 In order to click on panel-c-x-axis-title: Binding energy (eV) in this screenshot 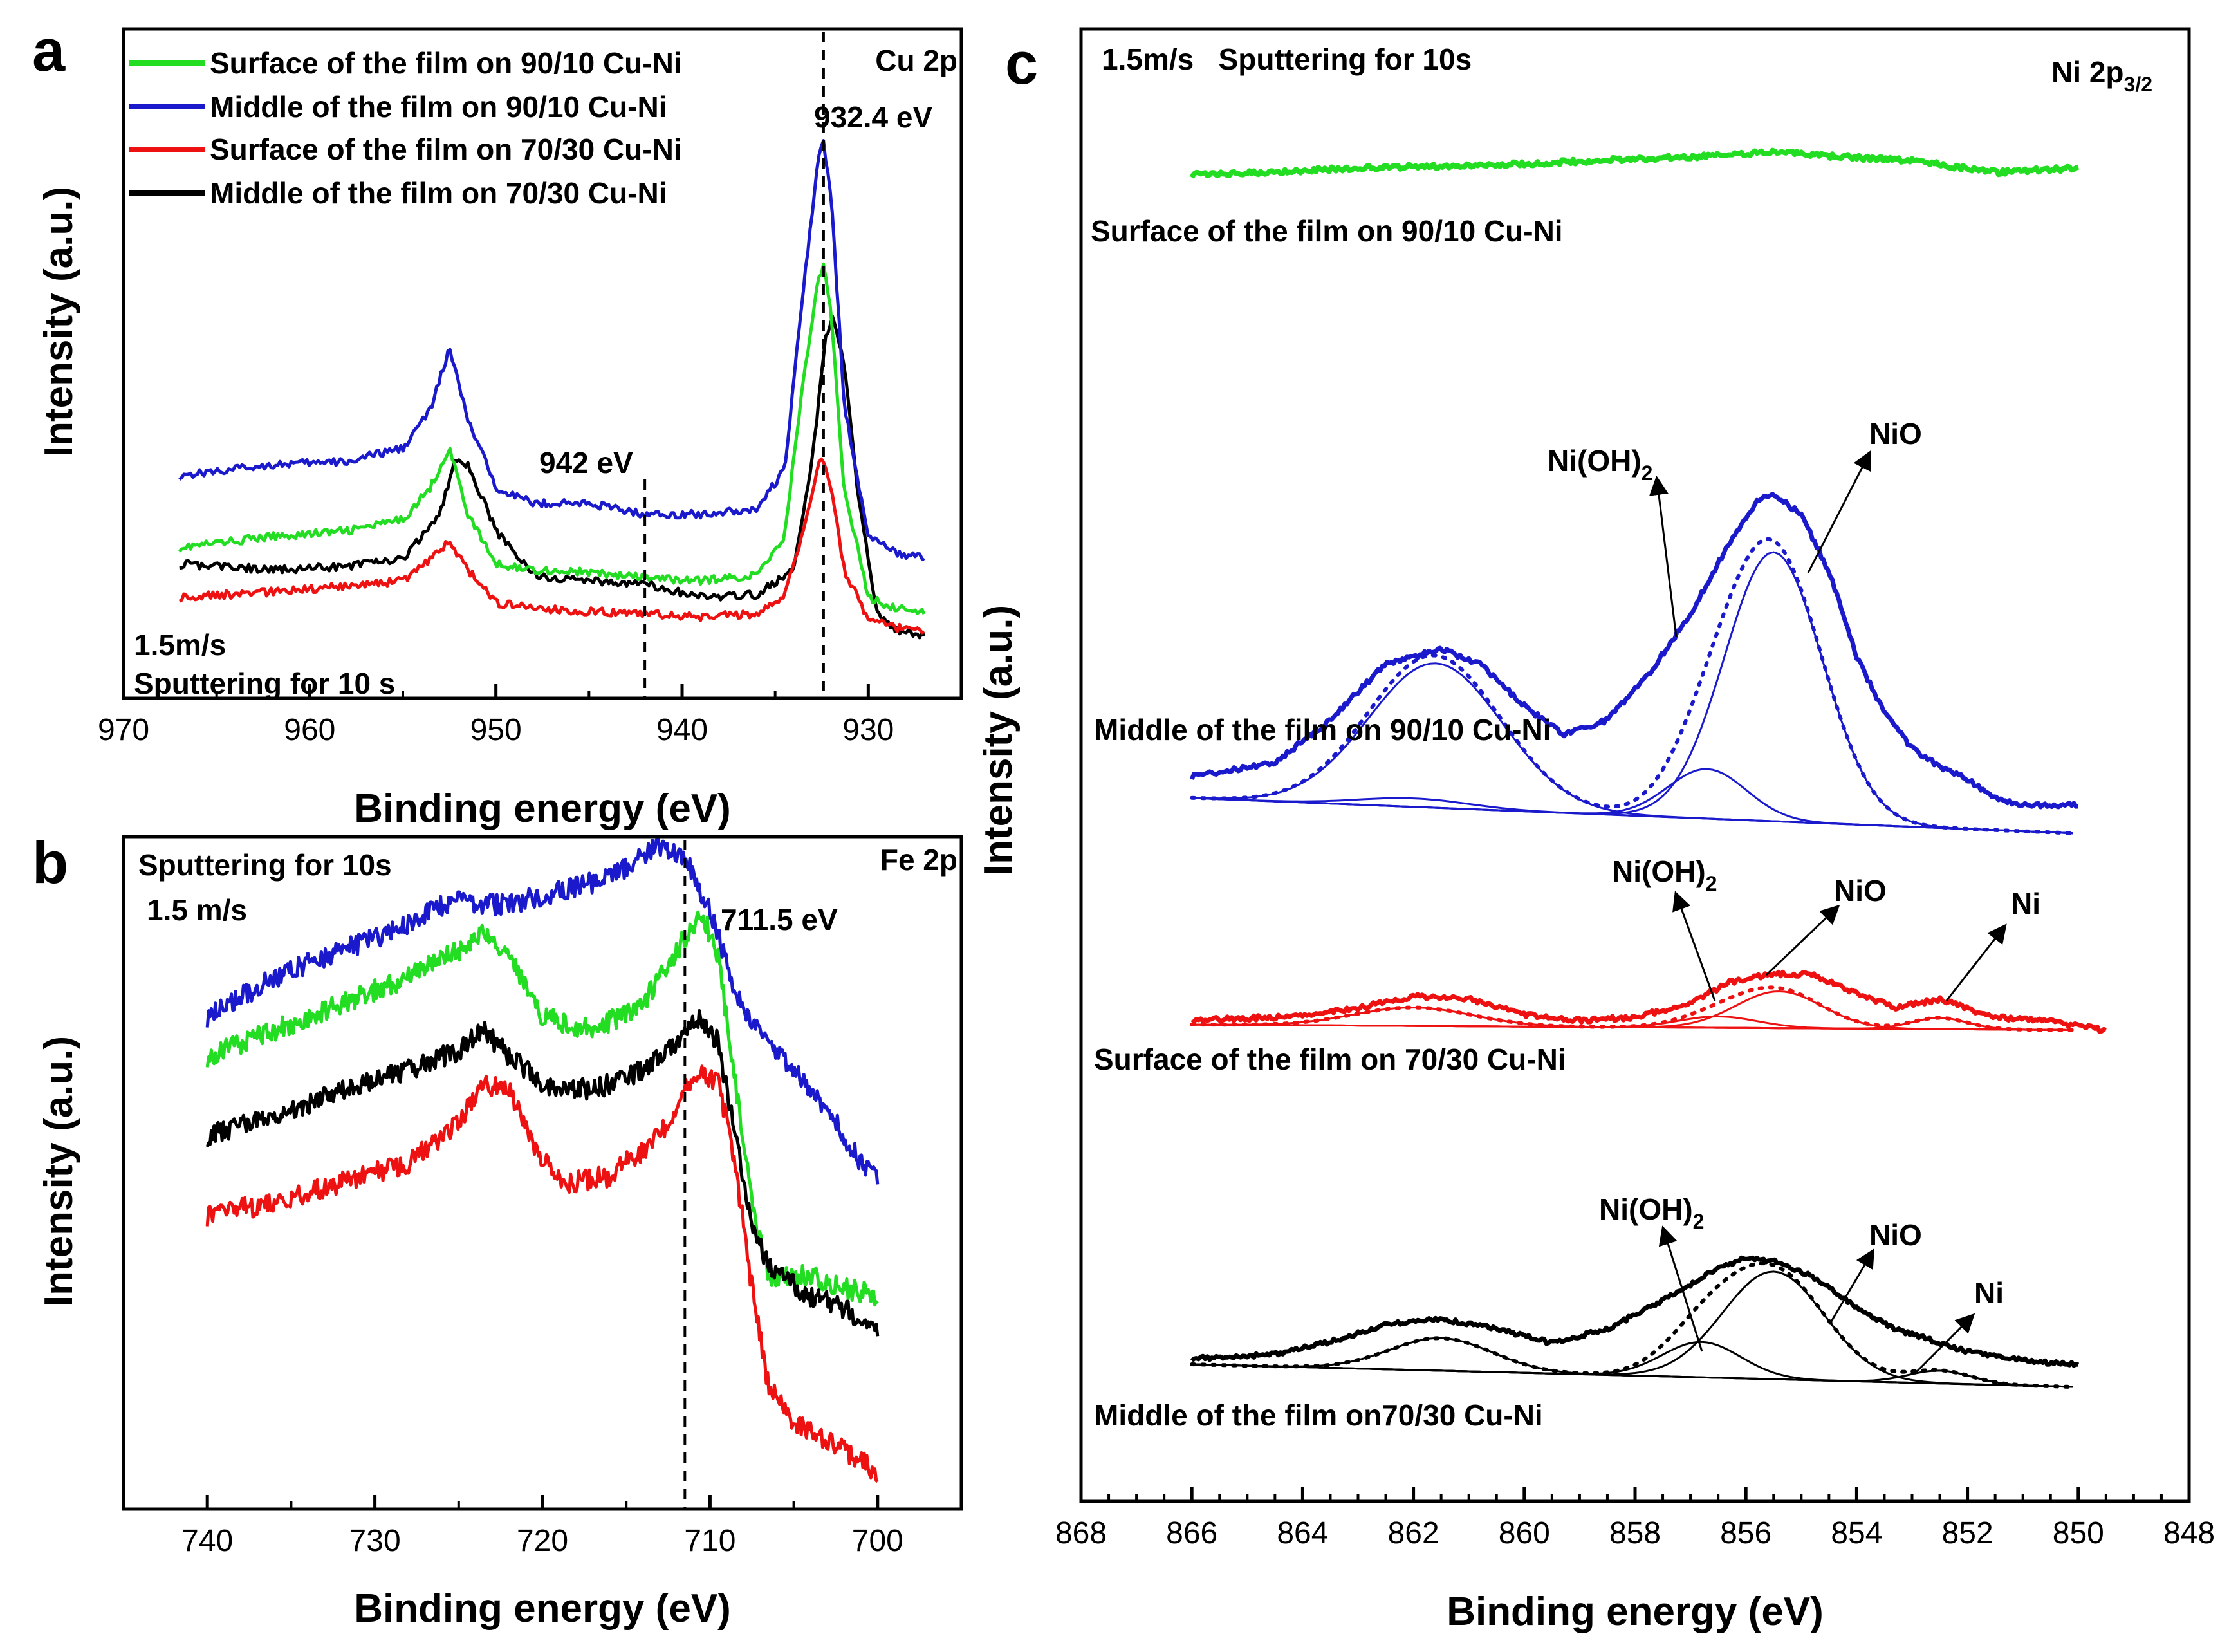, I will do `click(1636, 1612)`.